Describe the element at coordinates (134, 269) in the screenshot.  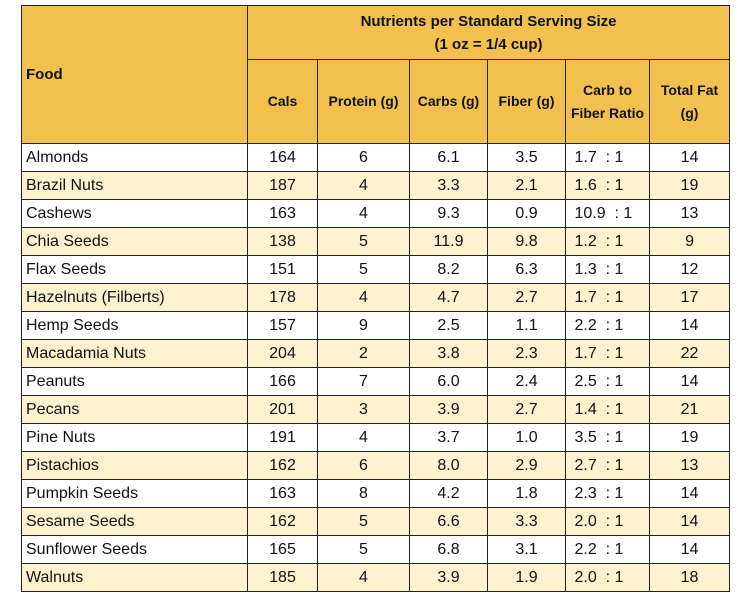
I see `food-cell: Flax Seeds` at that location.